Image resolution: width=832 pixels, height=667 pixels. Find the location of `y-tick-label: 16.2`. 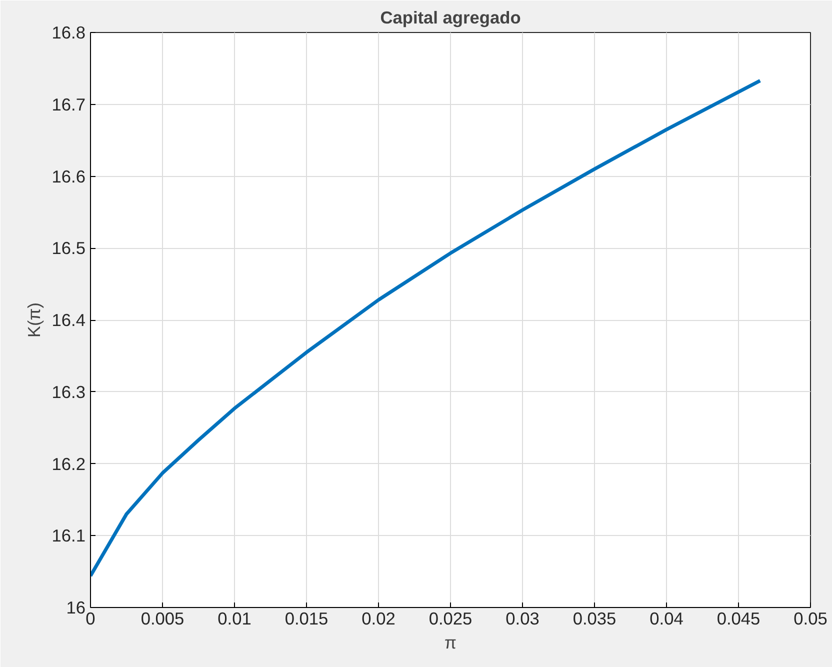

y-tick-label: 16.2 is located at coordinates (69, 464).